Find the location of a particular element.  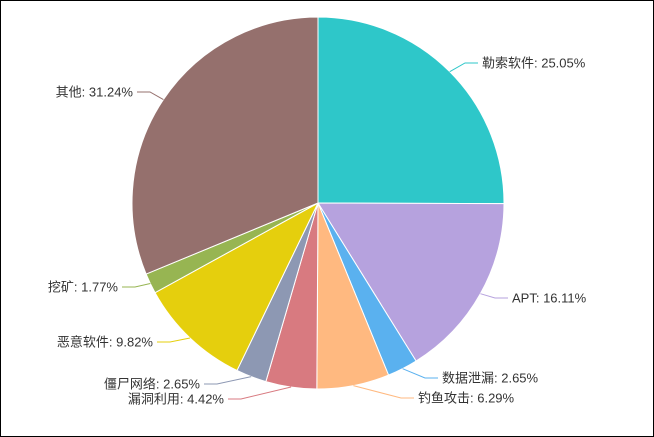

label-line-ransomware is located at coordinates (463, 67).